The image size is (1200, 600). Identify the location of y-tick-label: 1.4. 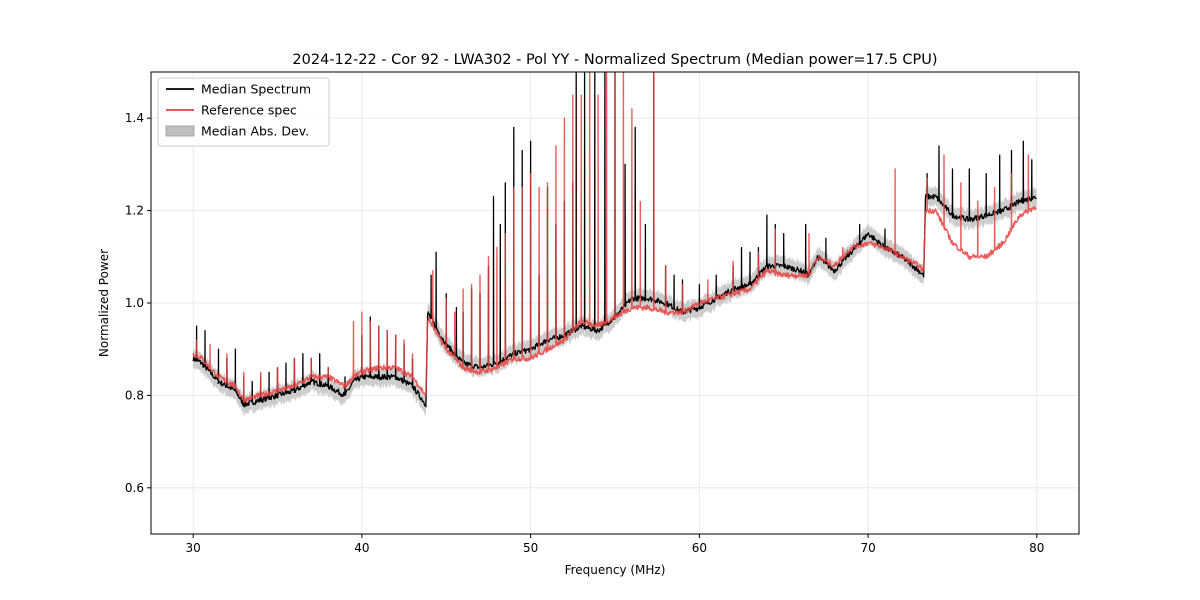
(134, 118).